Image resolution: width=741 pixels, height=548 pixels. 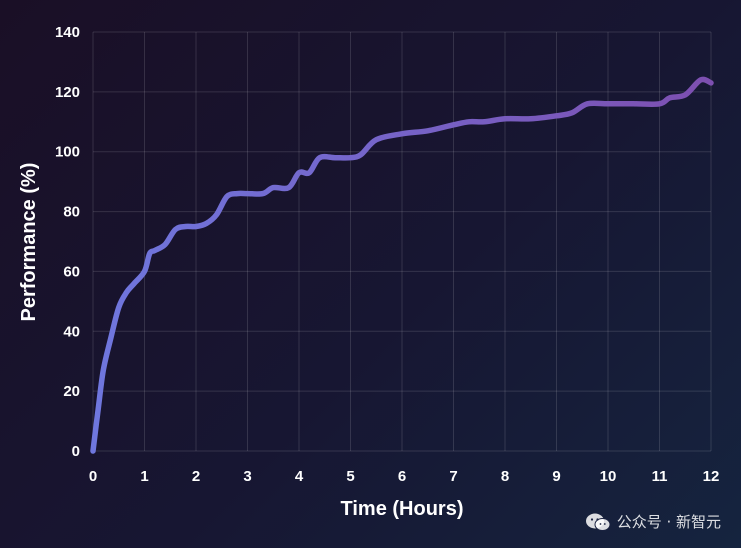 I want to click on x-tick-label: 12, so click(x=711, y=476).